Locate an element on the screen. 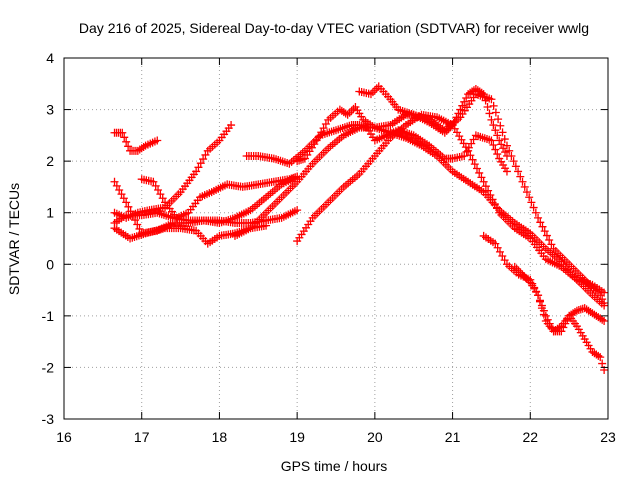 The width and height of the screenshot is (640, 480). y-tick-label: 2 is located at coordinates (50, 161).